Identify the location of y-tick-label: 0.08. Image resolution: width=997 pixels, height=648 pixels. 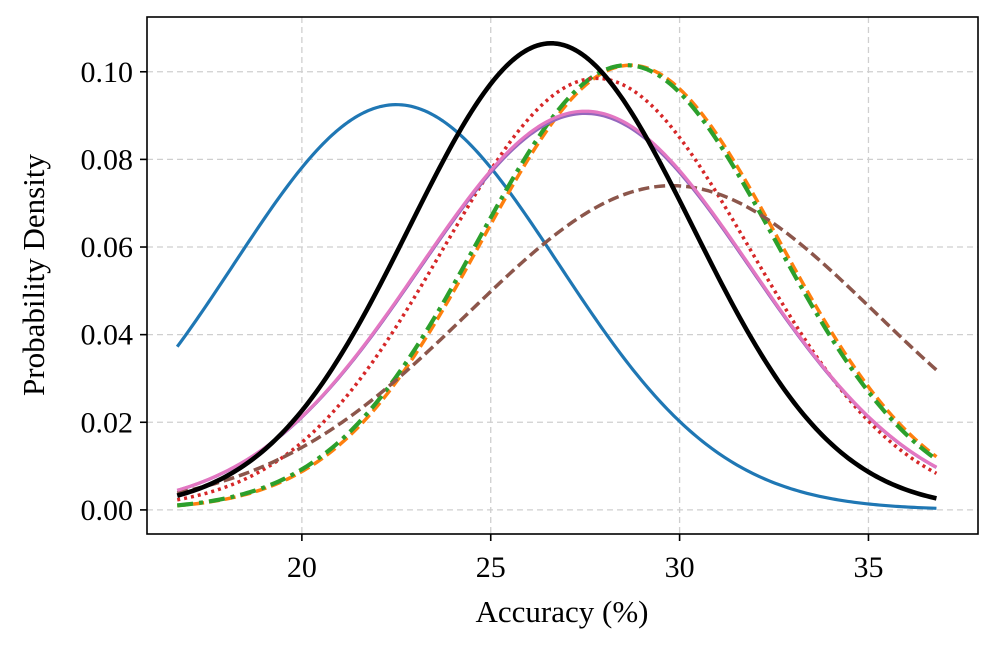
(107, 159).